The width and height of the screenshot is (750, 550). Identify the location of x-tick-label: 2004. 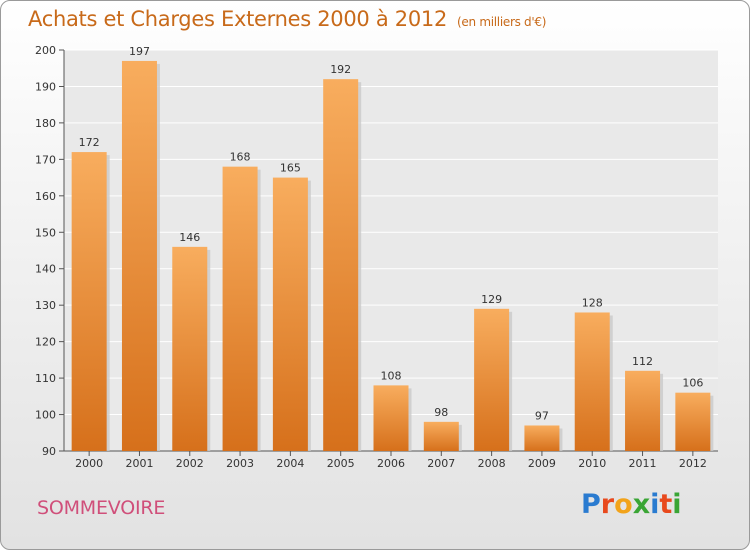
(290, 463).